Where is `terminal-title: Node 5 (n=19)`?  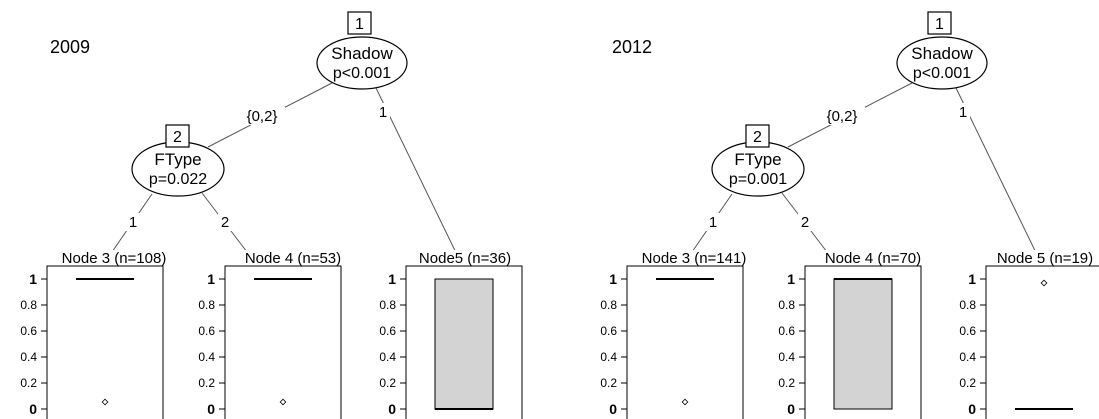
terminal-title: Node 5 (n=19) is located at coordinates (1045, 258).